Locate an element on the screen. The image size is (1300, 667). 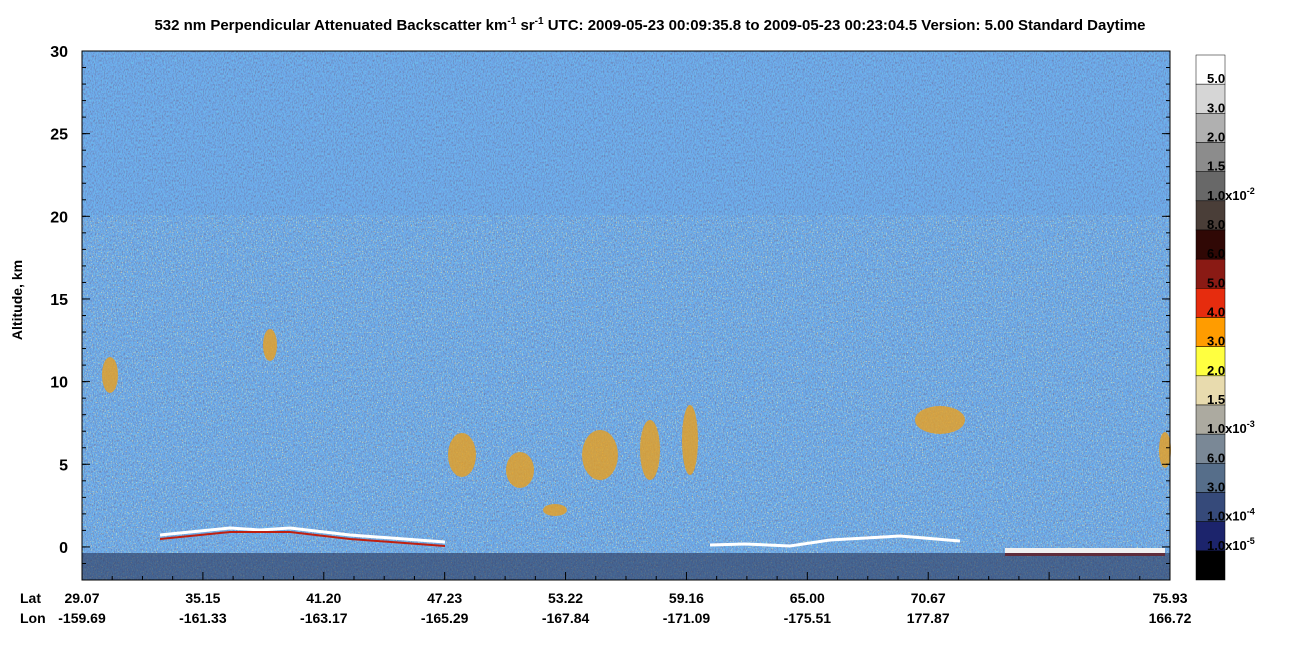
colorbar-label: 1.0x10⁻⁴ is located at coordinates (1231, 515).